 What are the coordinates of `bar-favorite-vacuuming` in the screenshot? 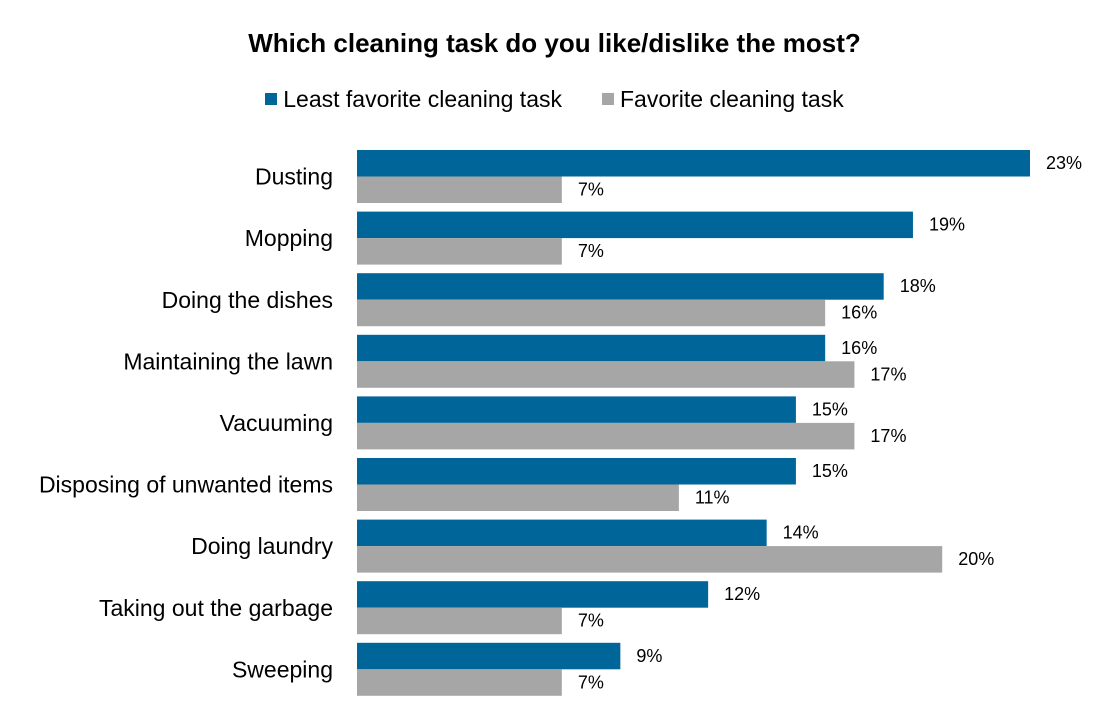 It's located at (606, 436).